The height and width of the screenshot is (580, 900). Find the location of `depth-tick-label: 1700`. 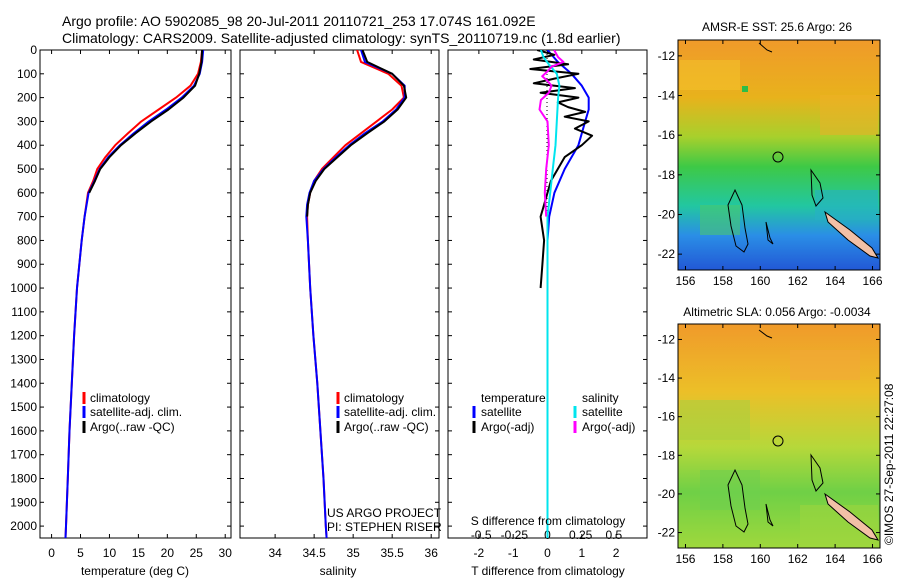

depth-tick-label: 1700 is located at coordinates (23, 455).